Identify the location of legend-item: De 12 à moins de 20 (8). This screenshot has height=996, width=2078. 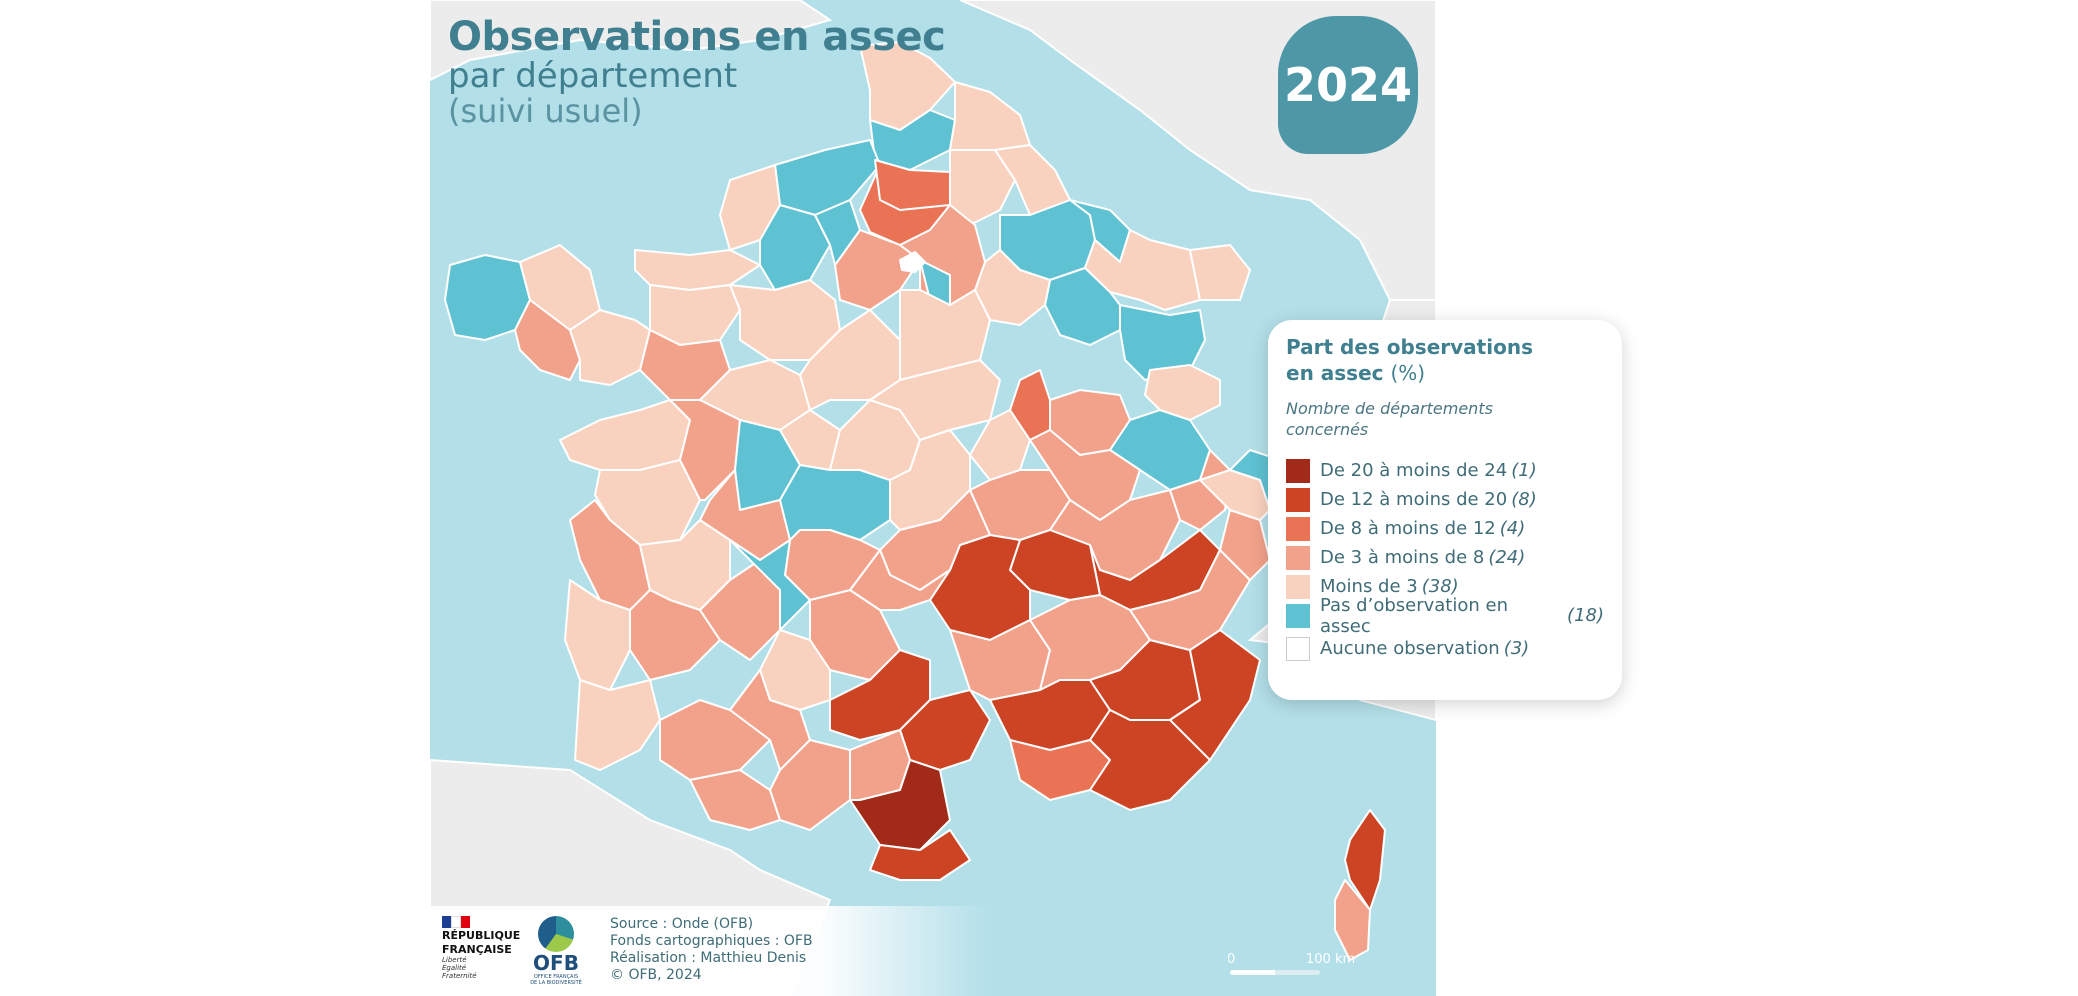
(1445, 499).